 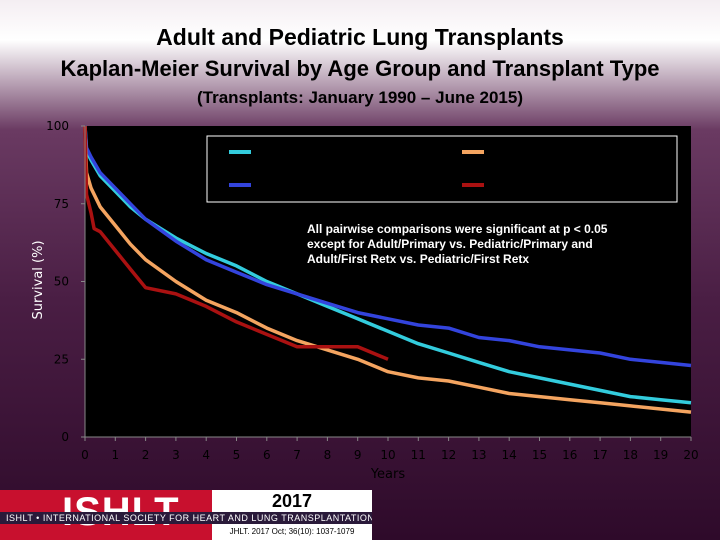 I want to click on x-tick-label: 2, so click(x=146, y=455).